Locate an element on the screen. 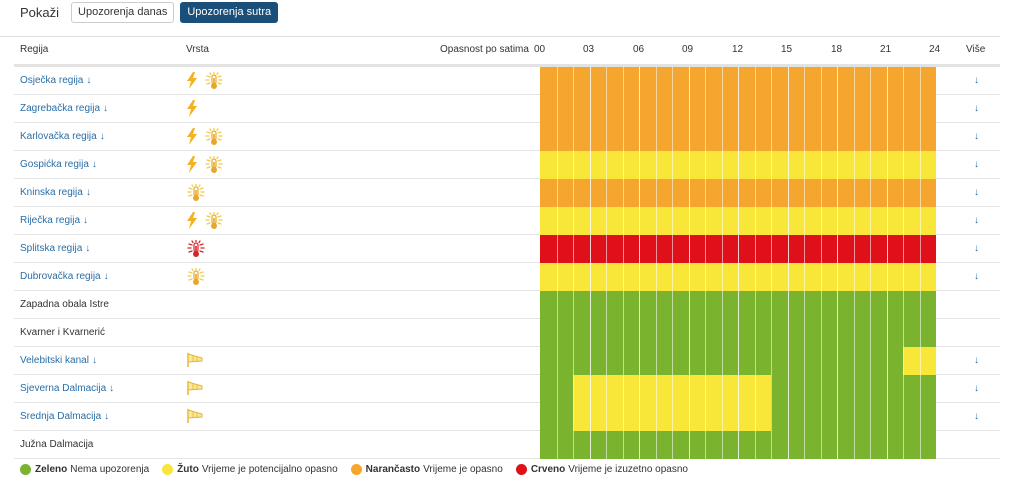  legend-item-green: Zeleno Nema upozorenja is located at coordinates (84, 469).